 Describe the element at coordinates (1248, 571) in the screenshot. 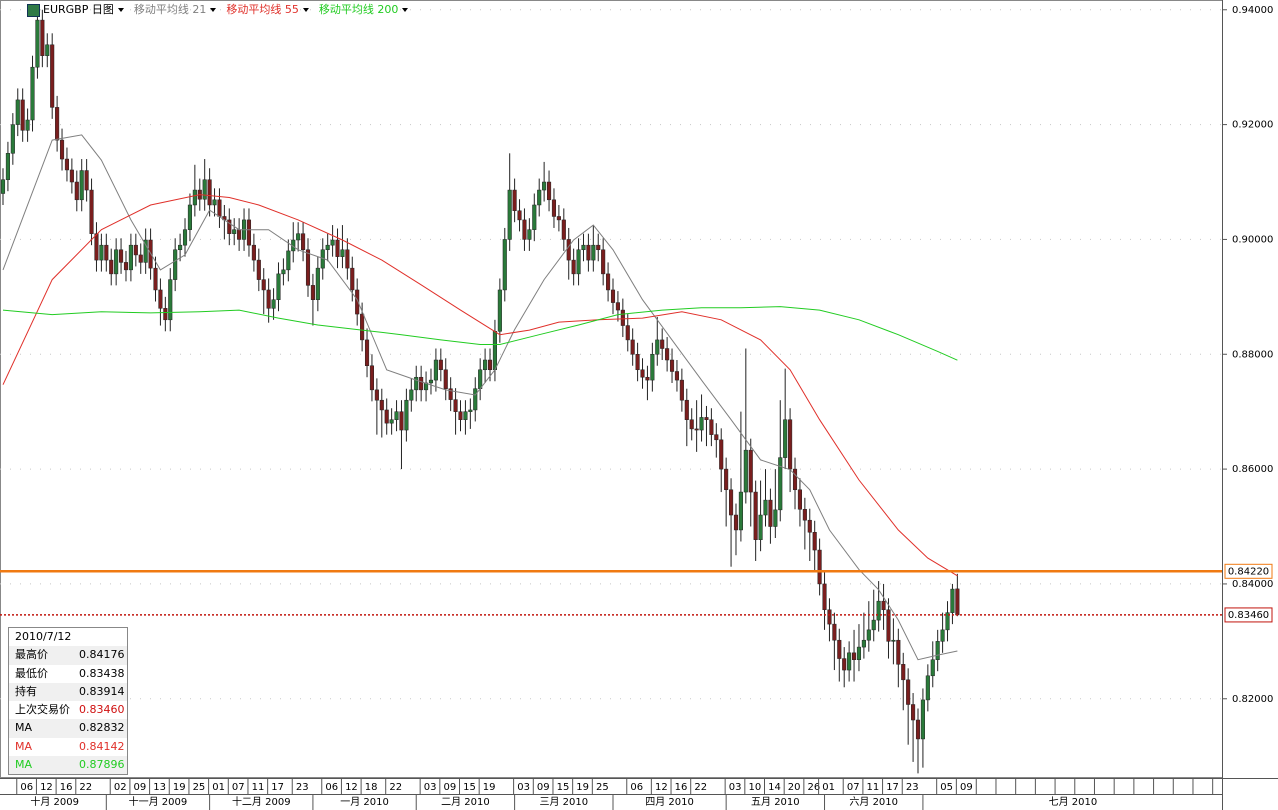

I see `price-level-box` at that location.